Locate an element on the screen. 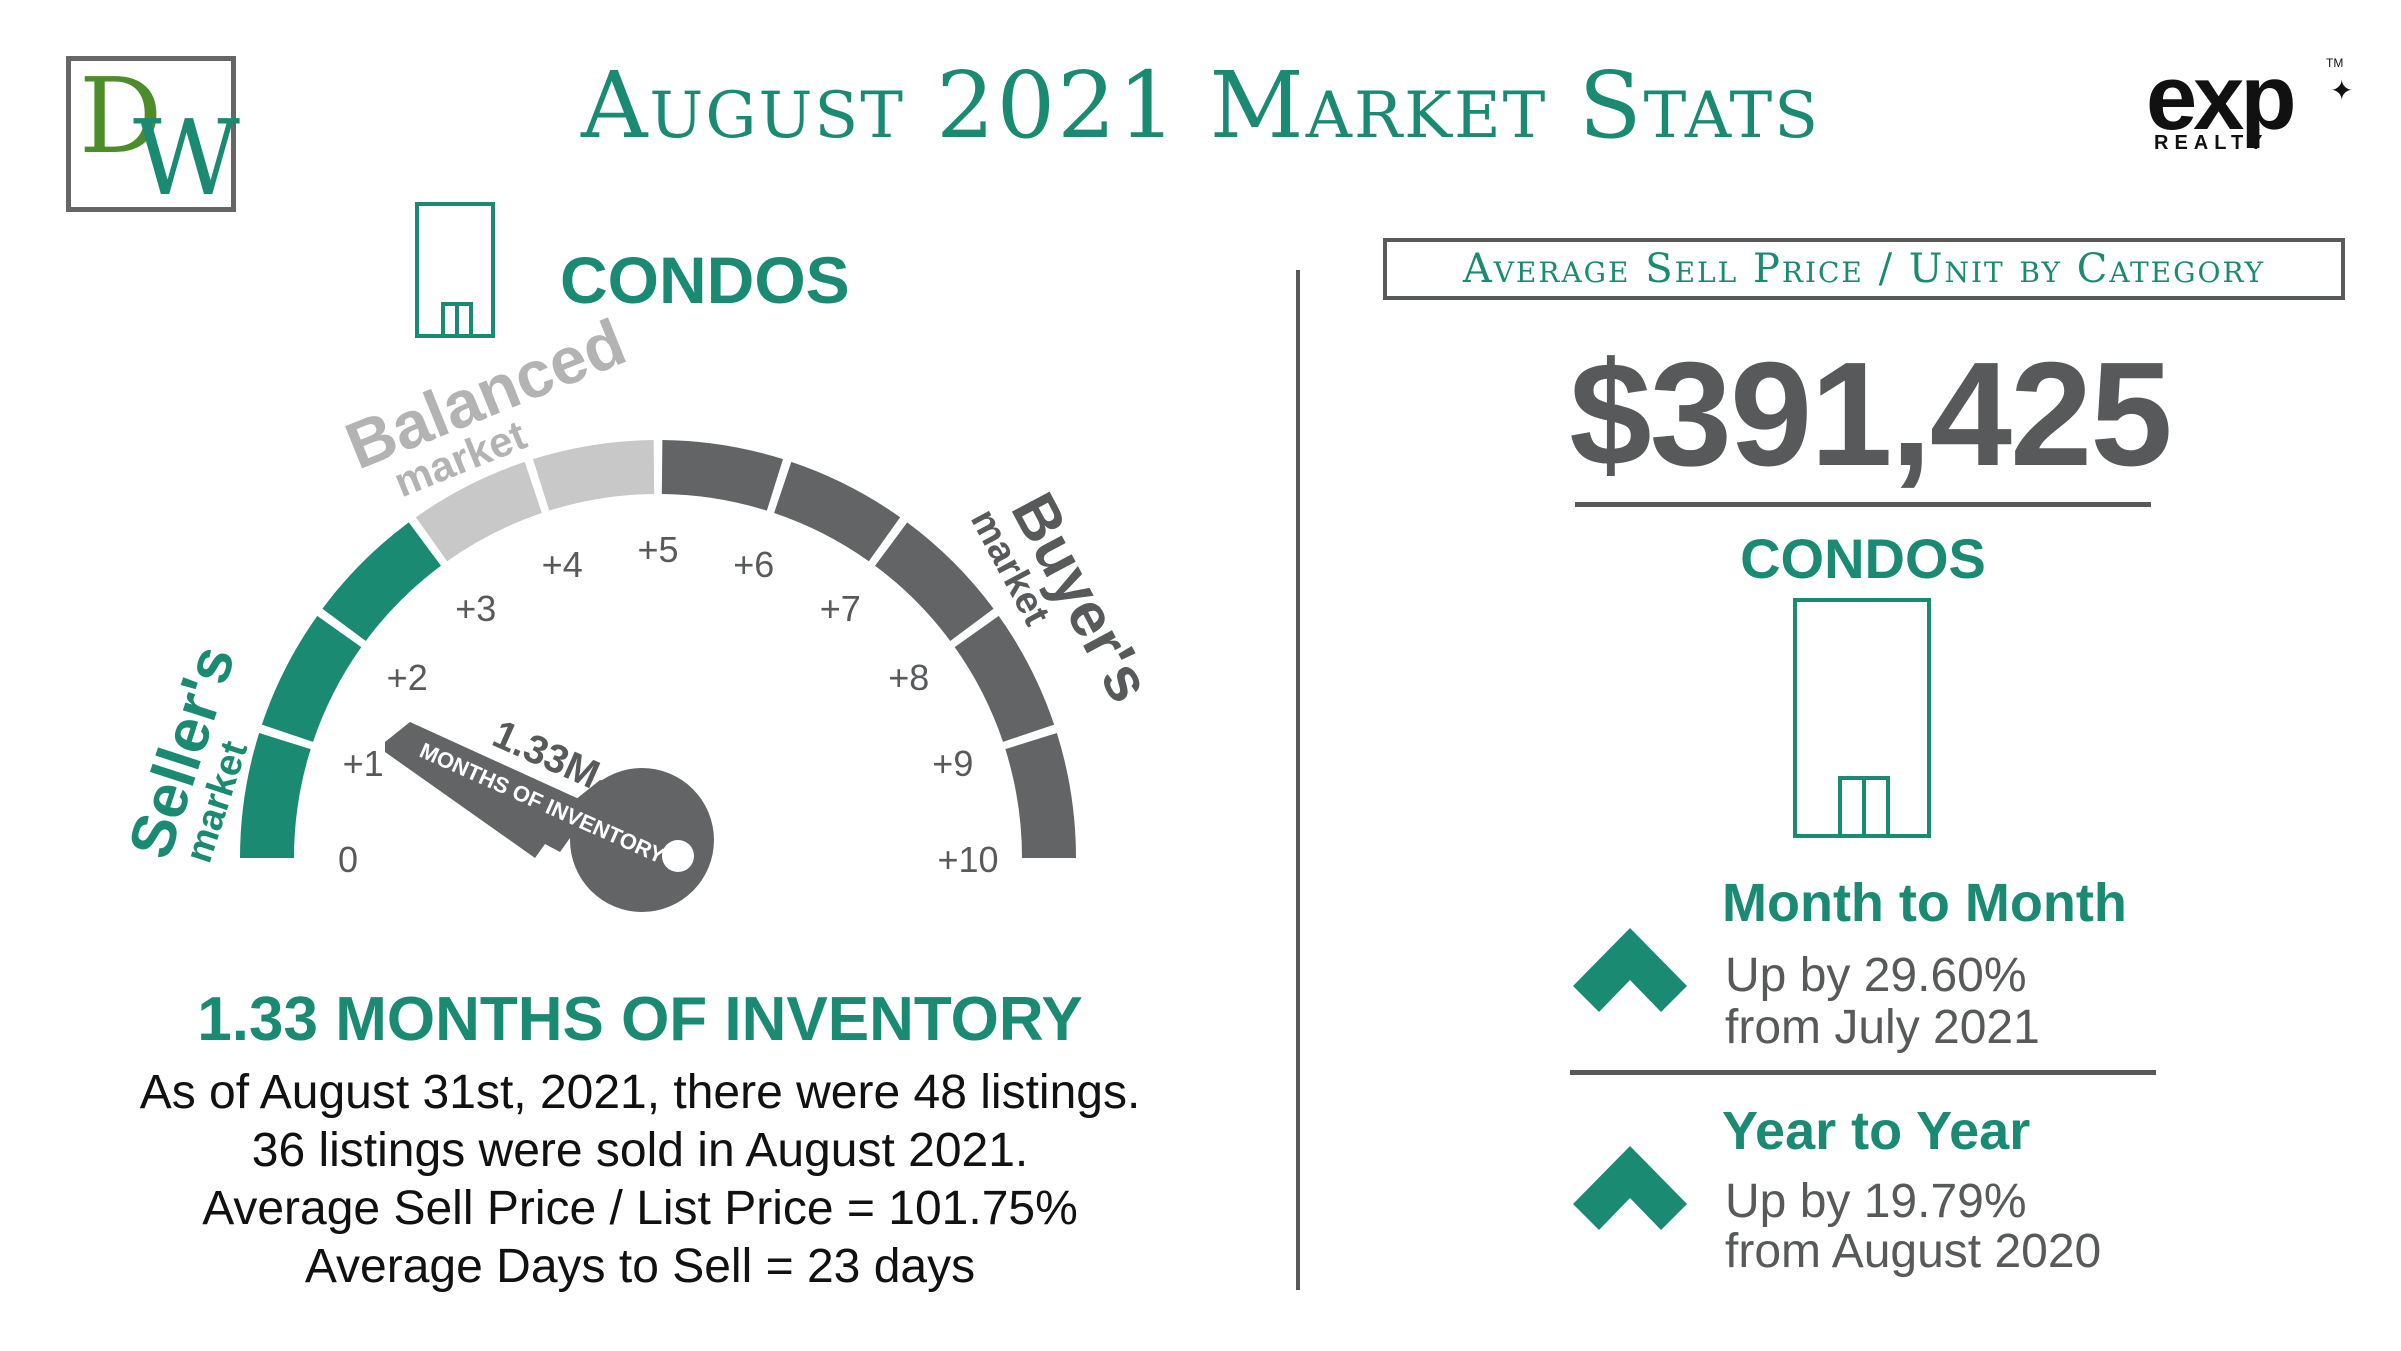 The image size is (2401, 1351). gauge-tick-labels: 0 +1 +2 +3 +4 +5 +6 +7 +8 +9 +10 is located at coordinates (668, 704).